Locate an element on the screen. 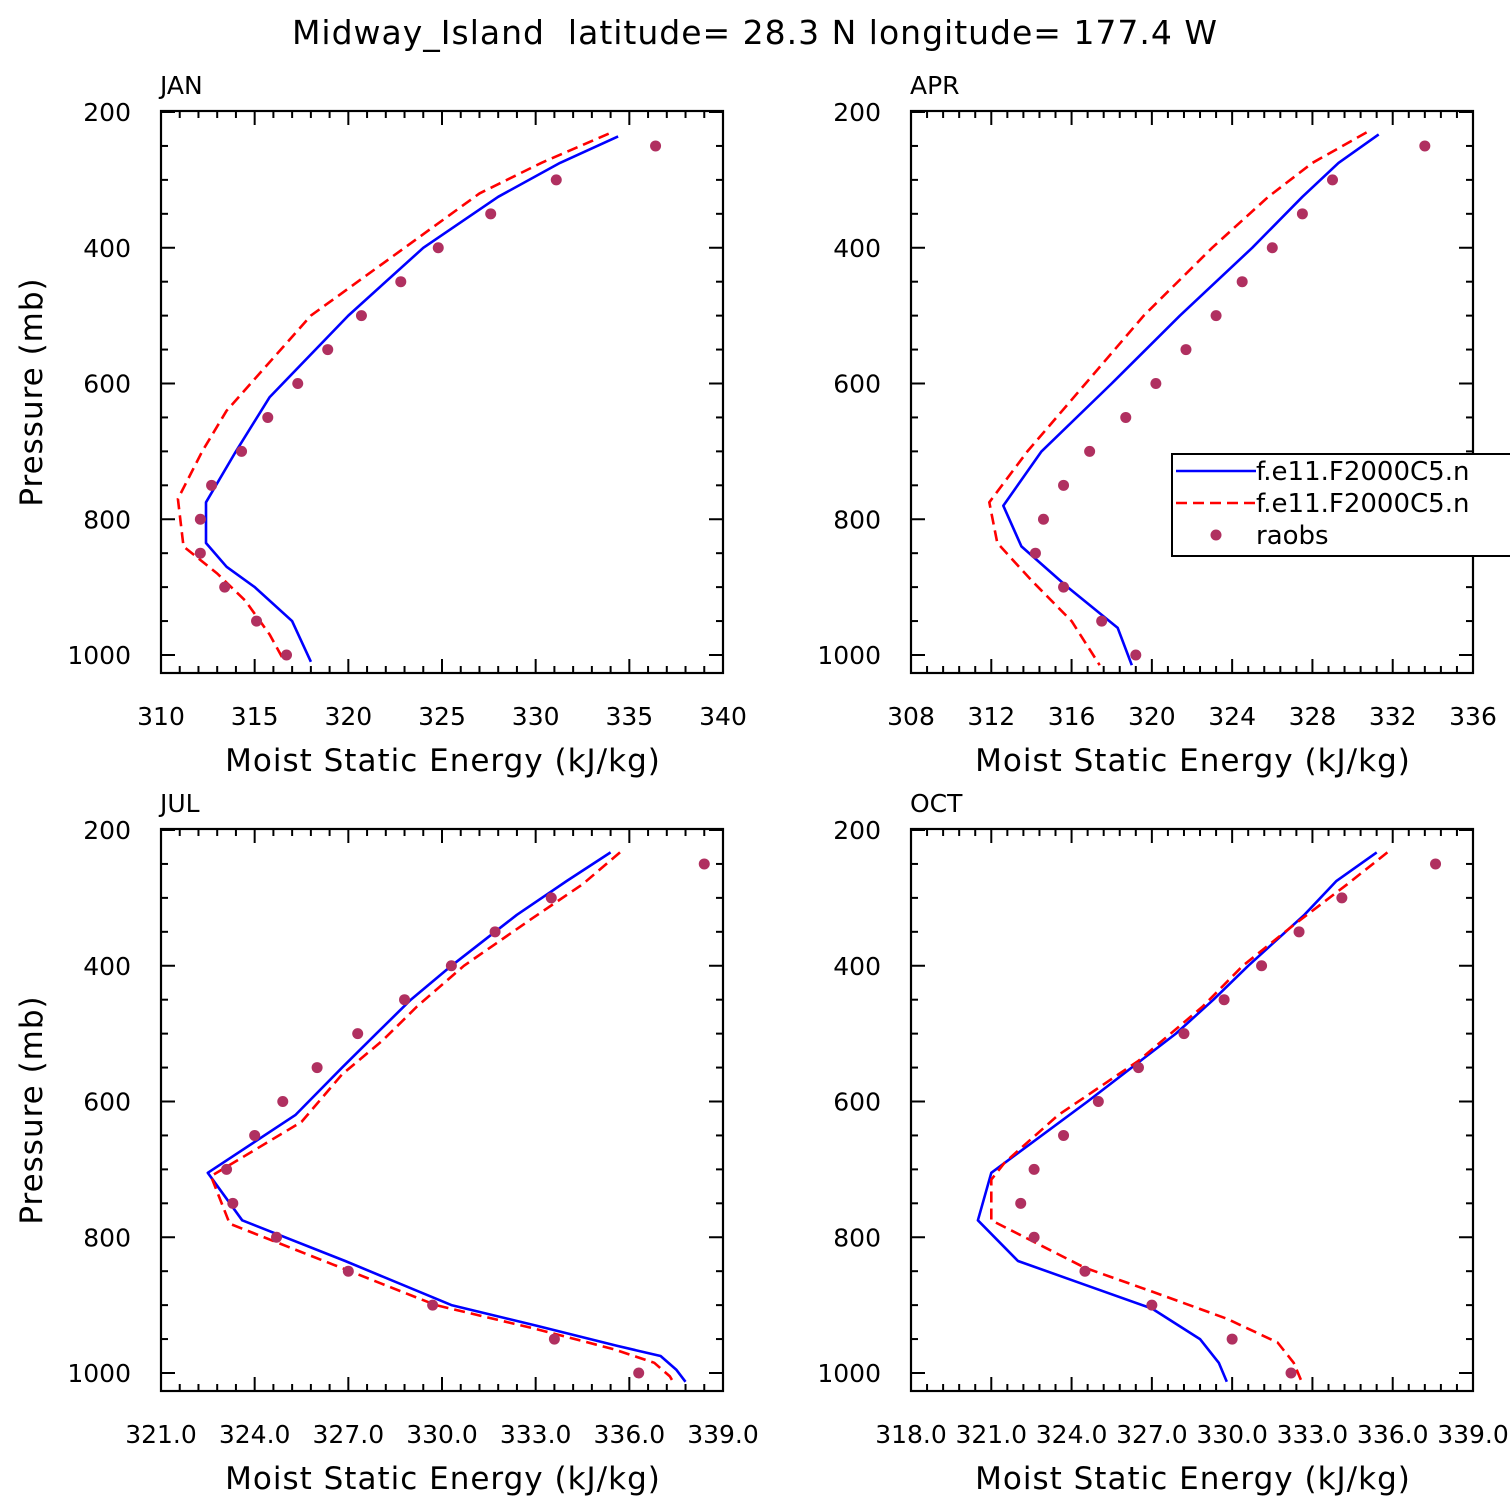 This screenshot has width=1510, height=1510. x-tick-label: 316 is located at coordinates (1072, 716).